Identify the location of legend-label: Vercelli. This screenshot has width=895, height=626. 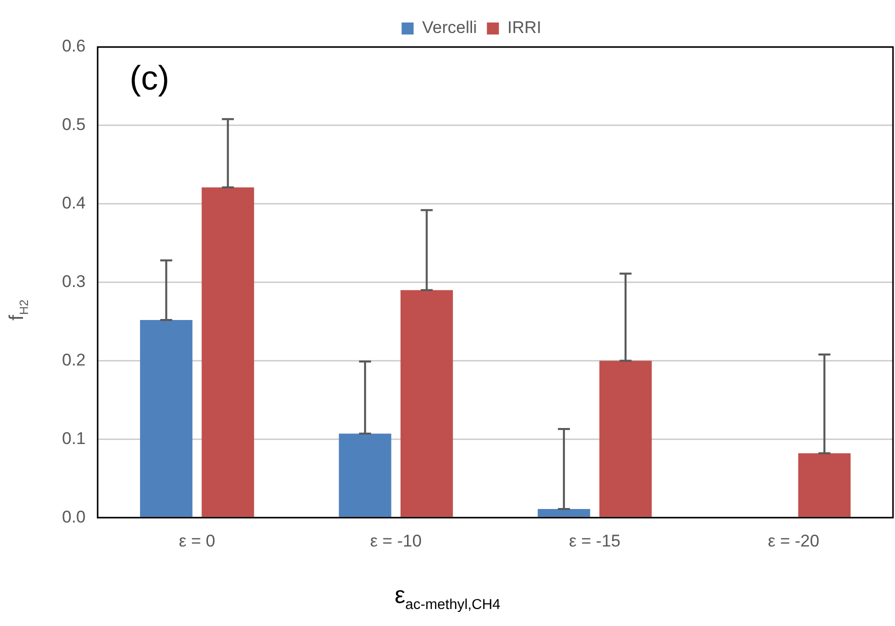
(449, 28).